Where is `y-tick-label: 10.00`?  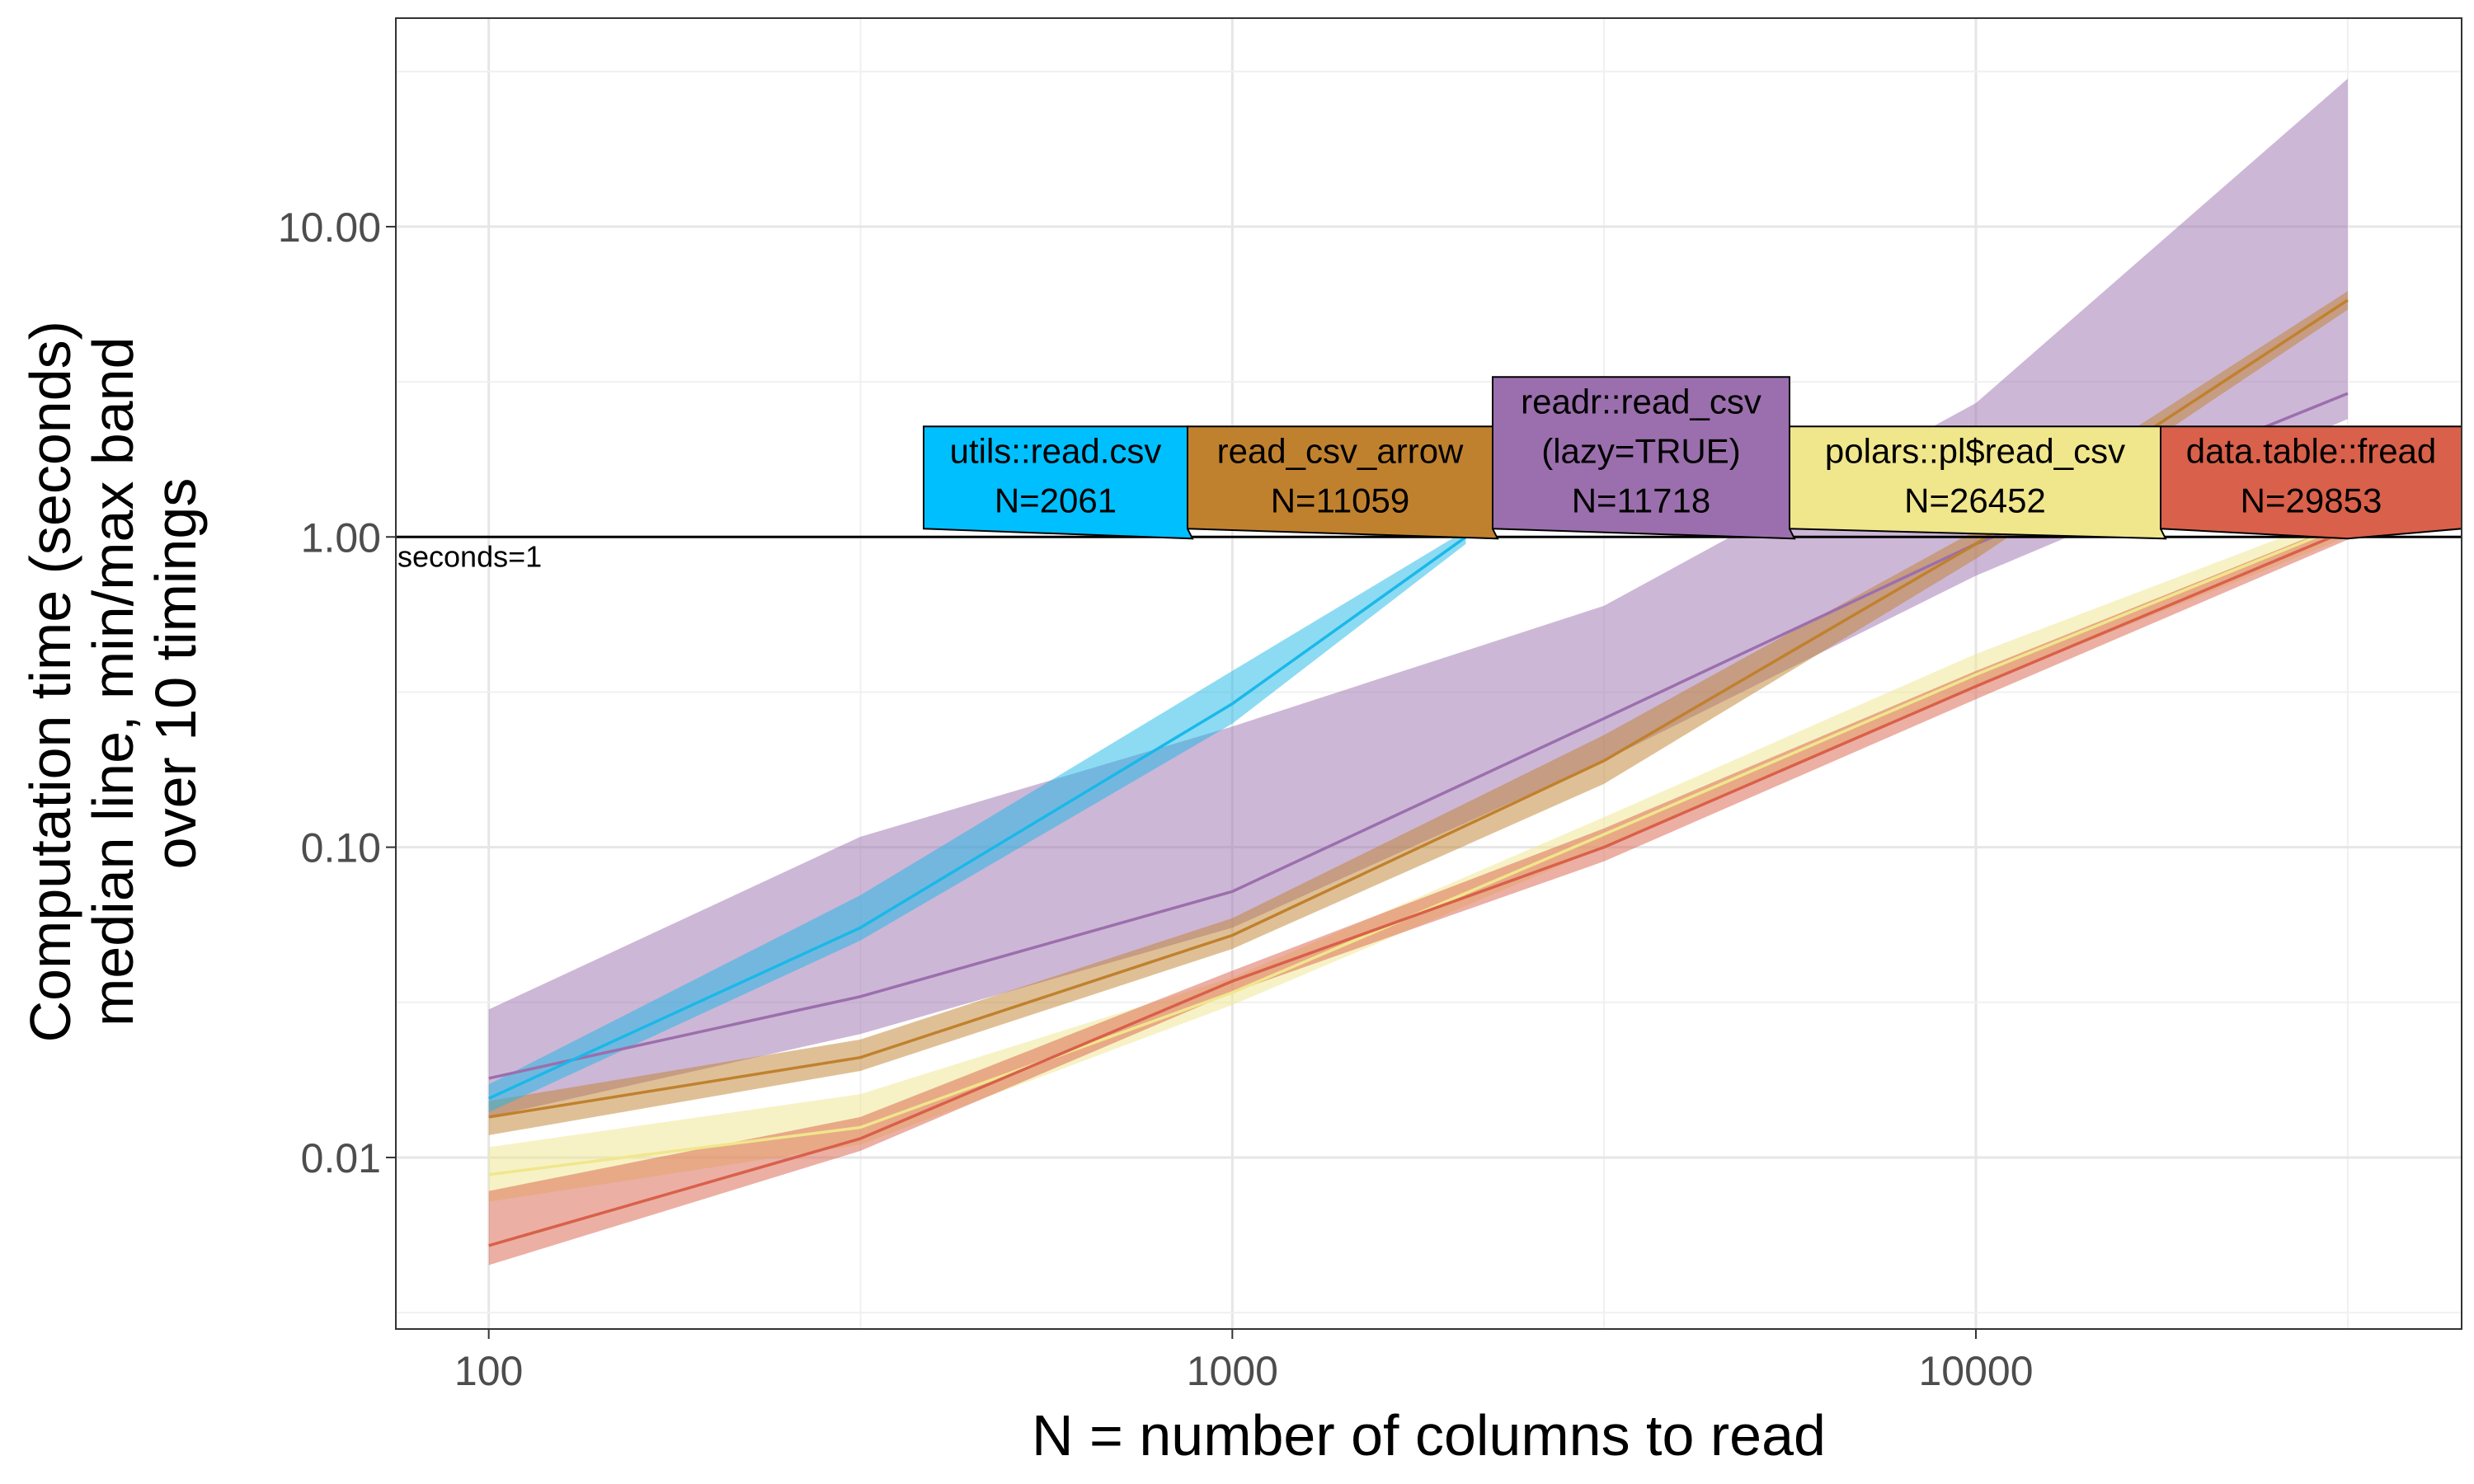 y-tick-label: 10.00 is located at coordinates (329, 228).